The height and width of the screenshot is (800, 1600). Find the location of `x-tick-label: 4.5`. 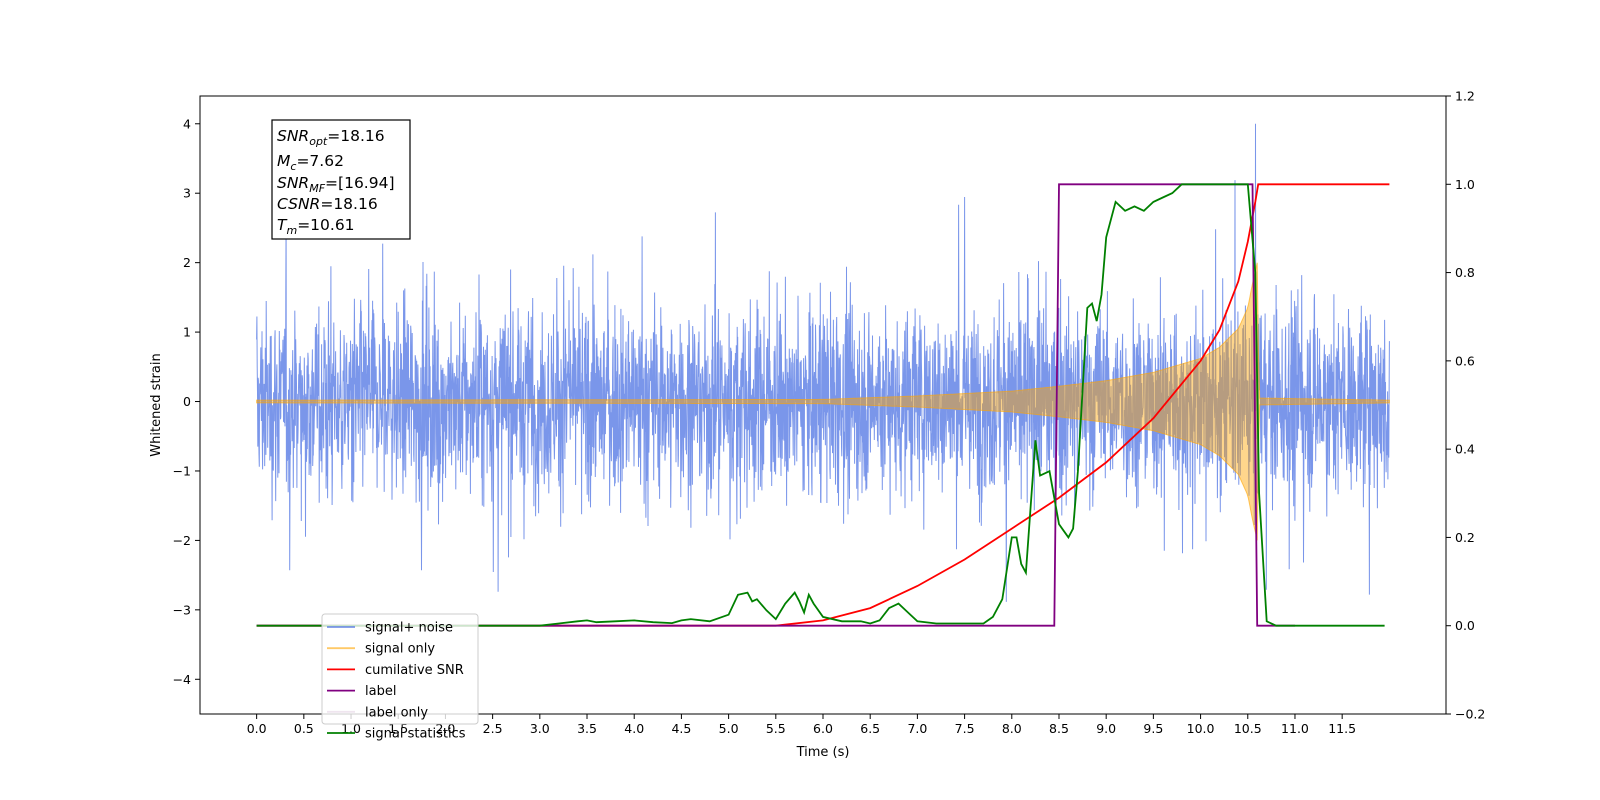

x-tick-label: 4.5 is located at coordinates (681, 728).